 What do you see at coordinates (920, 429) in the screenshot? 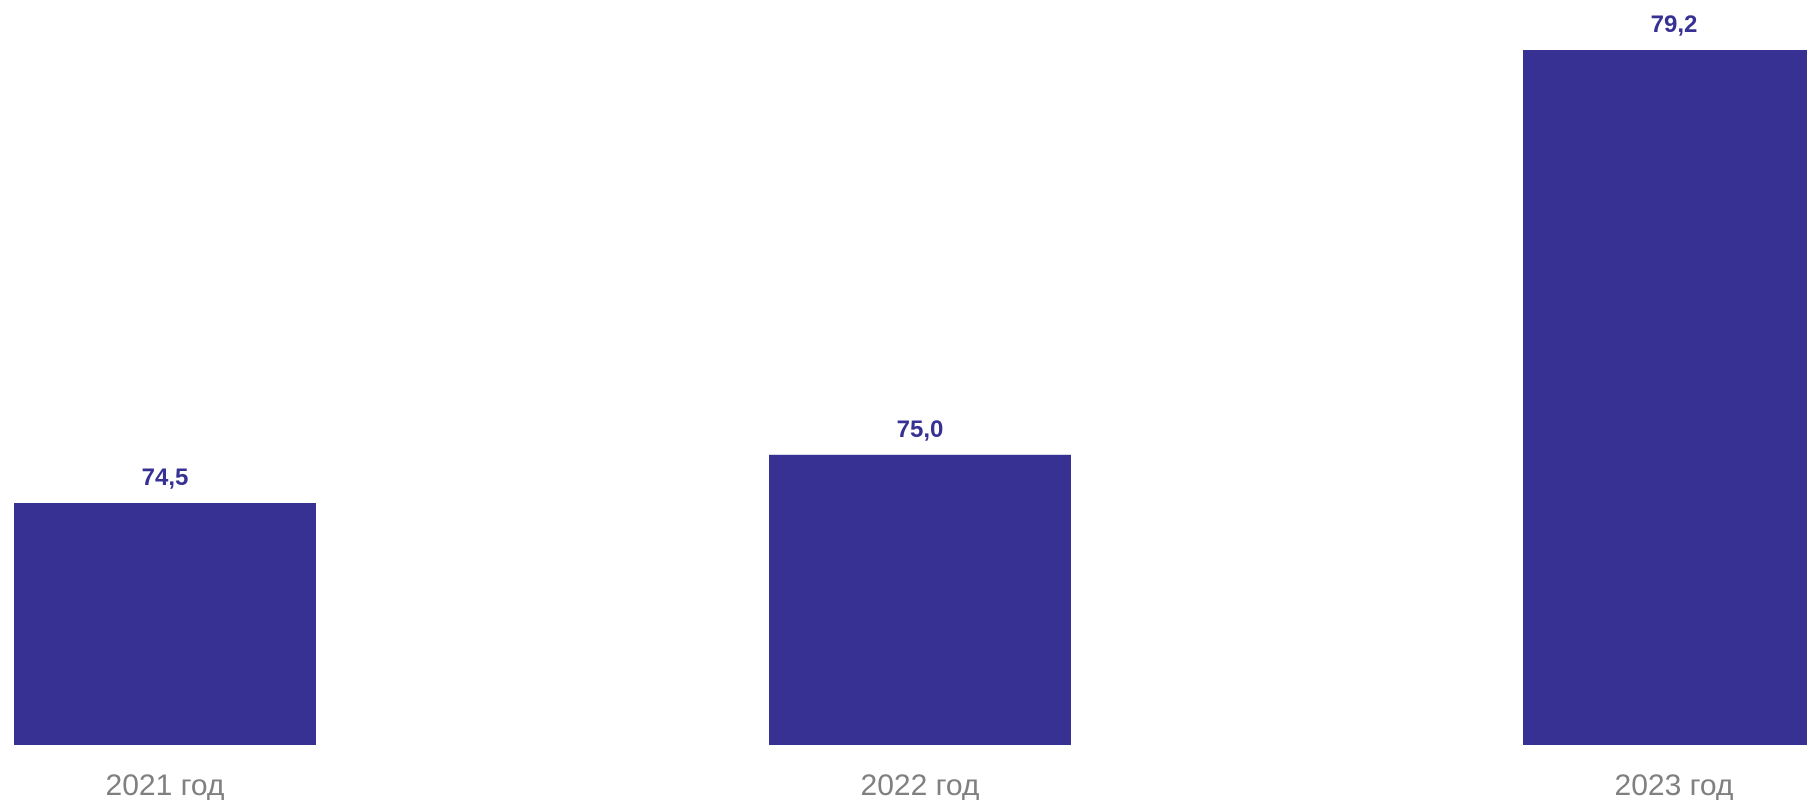
I see `value-label-2: 75,0` at bounding box center [920, 429].